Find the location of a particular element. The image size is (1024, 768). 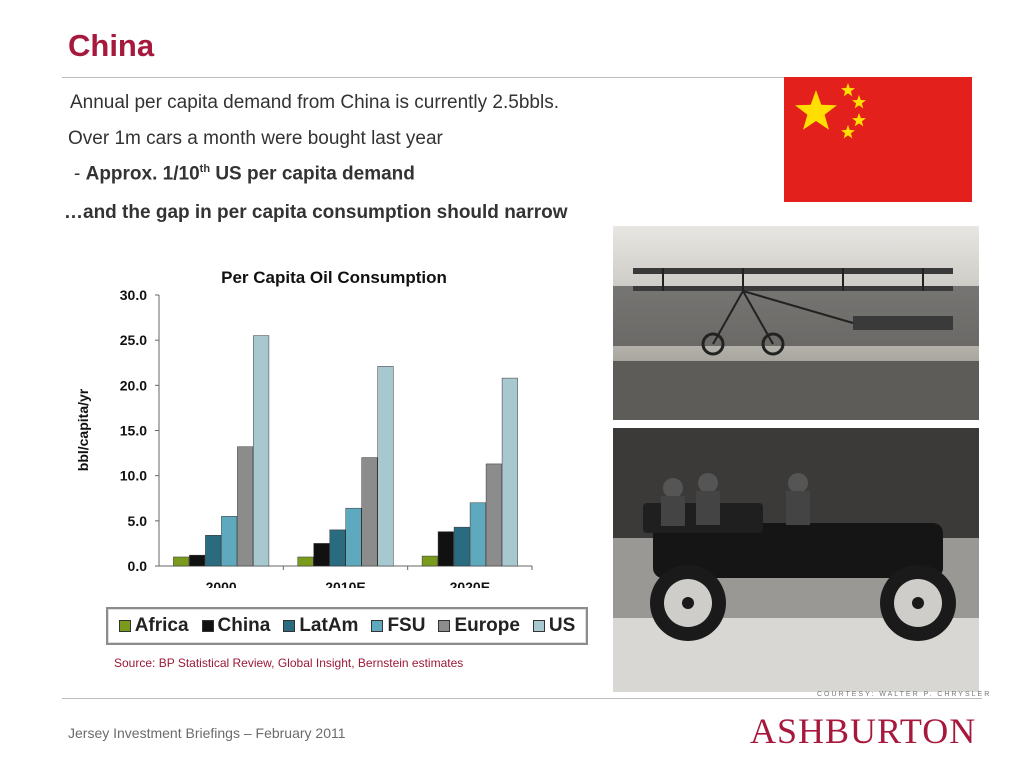

bar-china-2010e is located at coordinates (321, 555).